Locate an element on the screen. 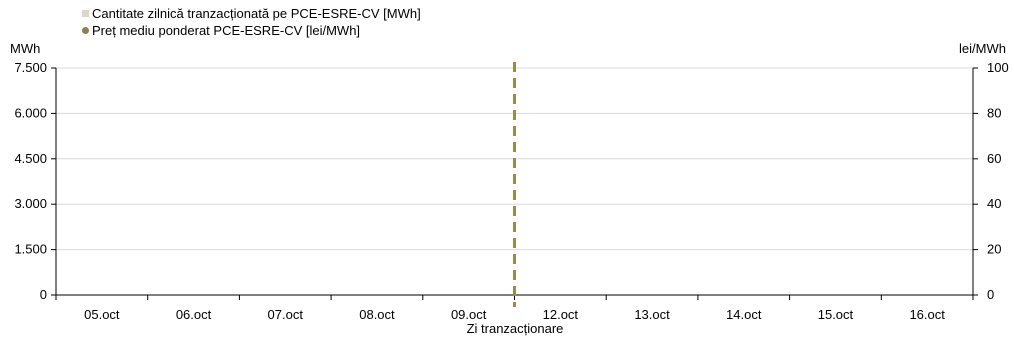 The height and width of the screenshot is (339, 1014). x-tick-label: 09.oct is located at coordinates (469, 314).